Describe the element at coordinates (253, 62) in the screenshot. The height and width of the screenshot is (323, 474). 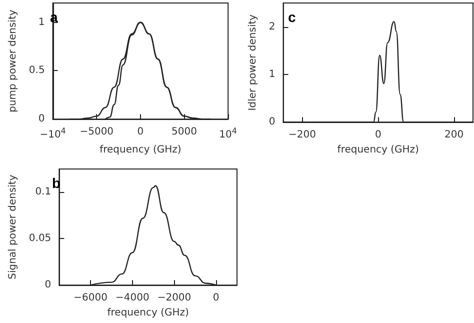
I see `y-axis-title: Idler power density` at that location.